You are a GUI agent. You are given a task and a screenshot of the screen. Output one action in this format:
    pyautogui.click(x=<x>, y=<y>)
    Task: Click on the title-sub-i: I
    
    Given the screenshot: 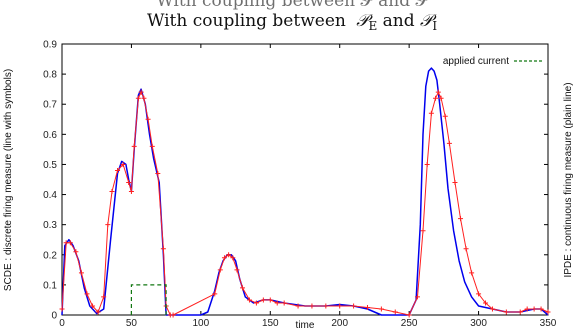 What is the action you would take?
    pyautogui.click(x=434, y=26)
    